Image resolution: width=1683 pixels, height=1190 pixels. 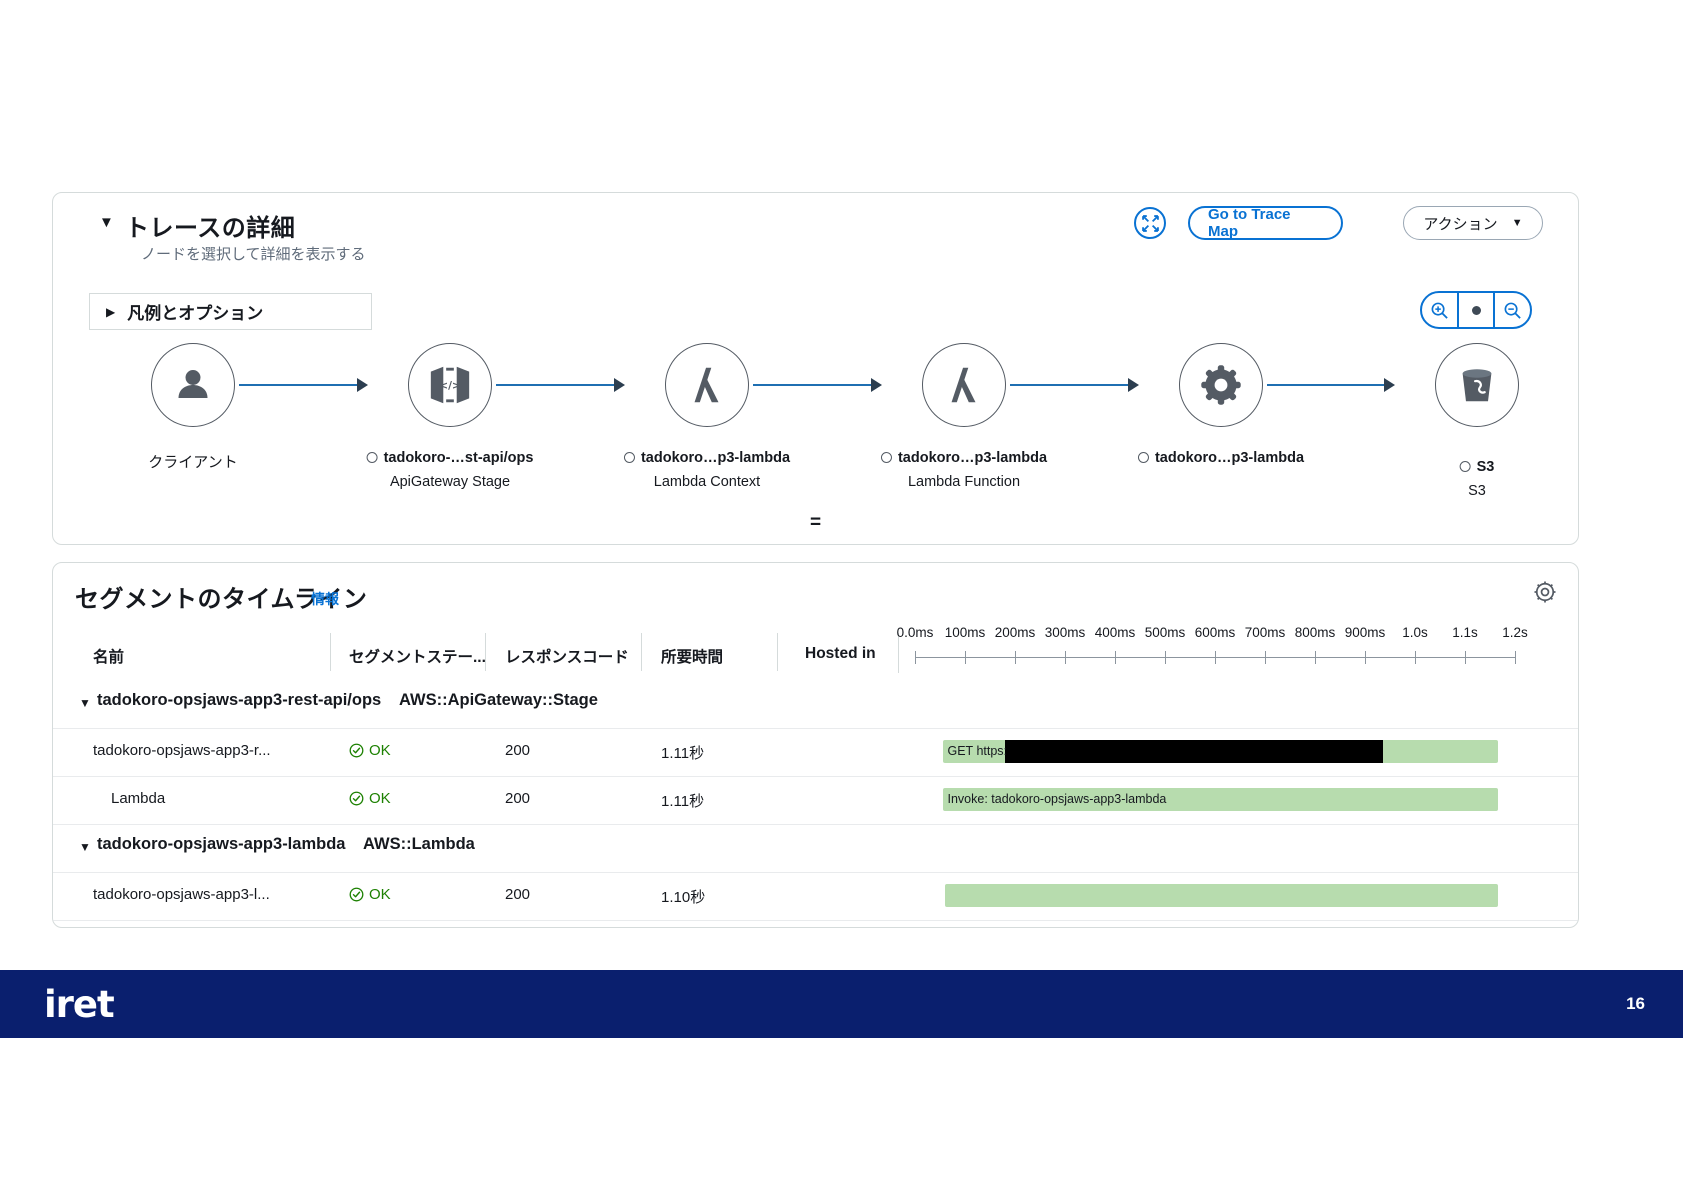 What do you see at coordinates (106, 222) in the screenshot?
I see `trace-detail-collapse-caret: ▼` at bounding box center [106, 222].